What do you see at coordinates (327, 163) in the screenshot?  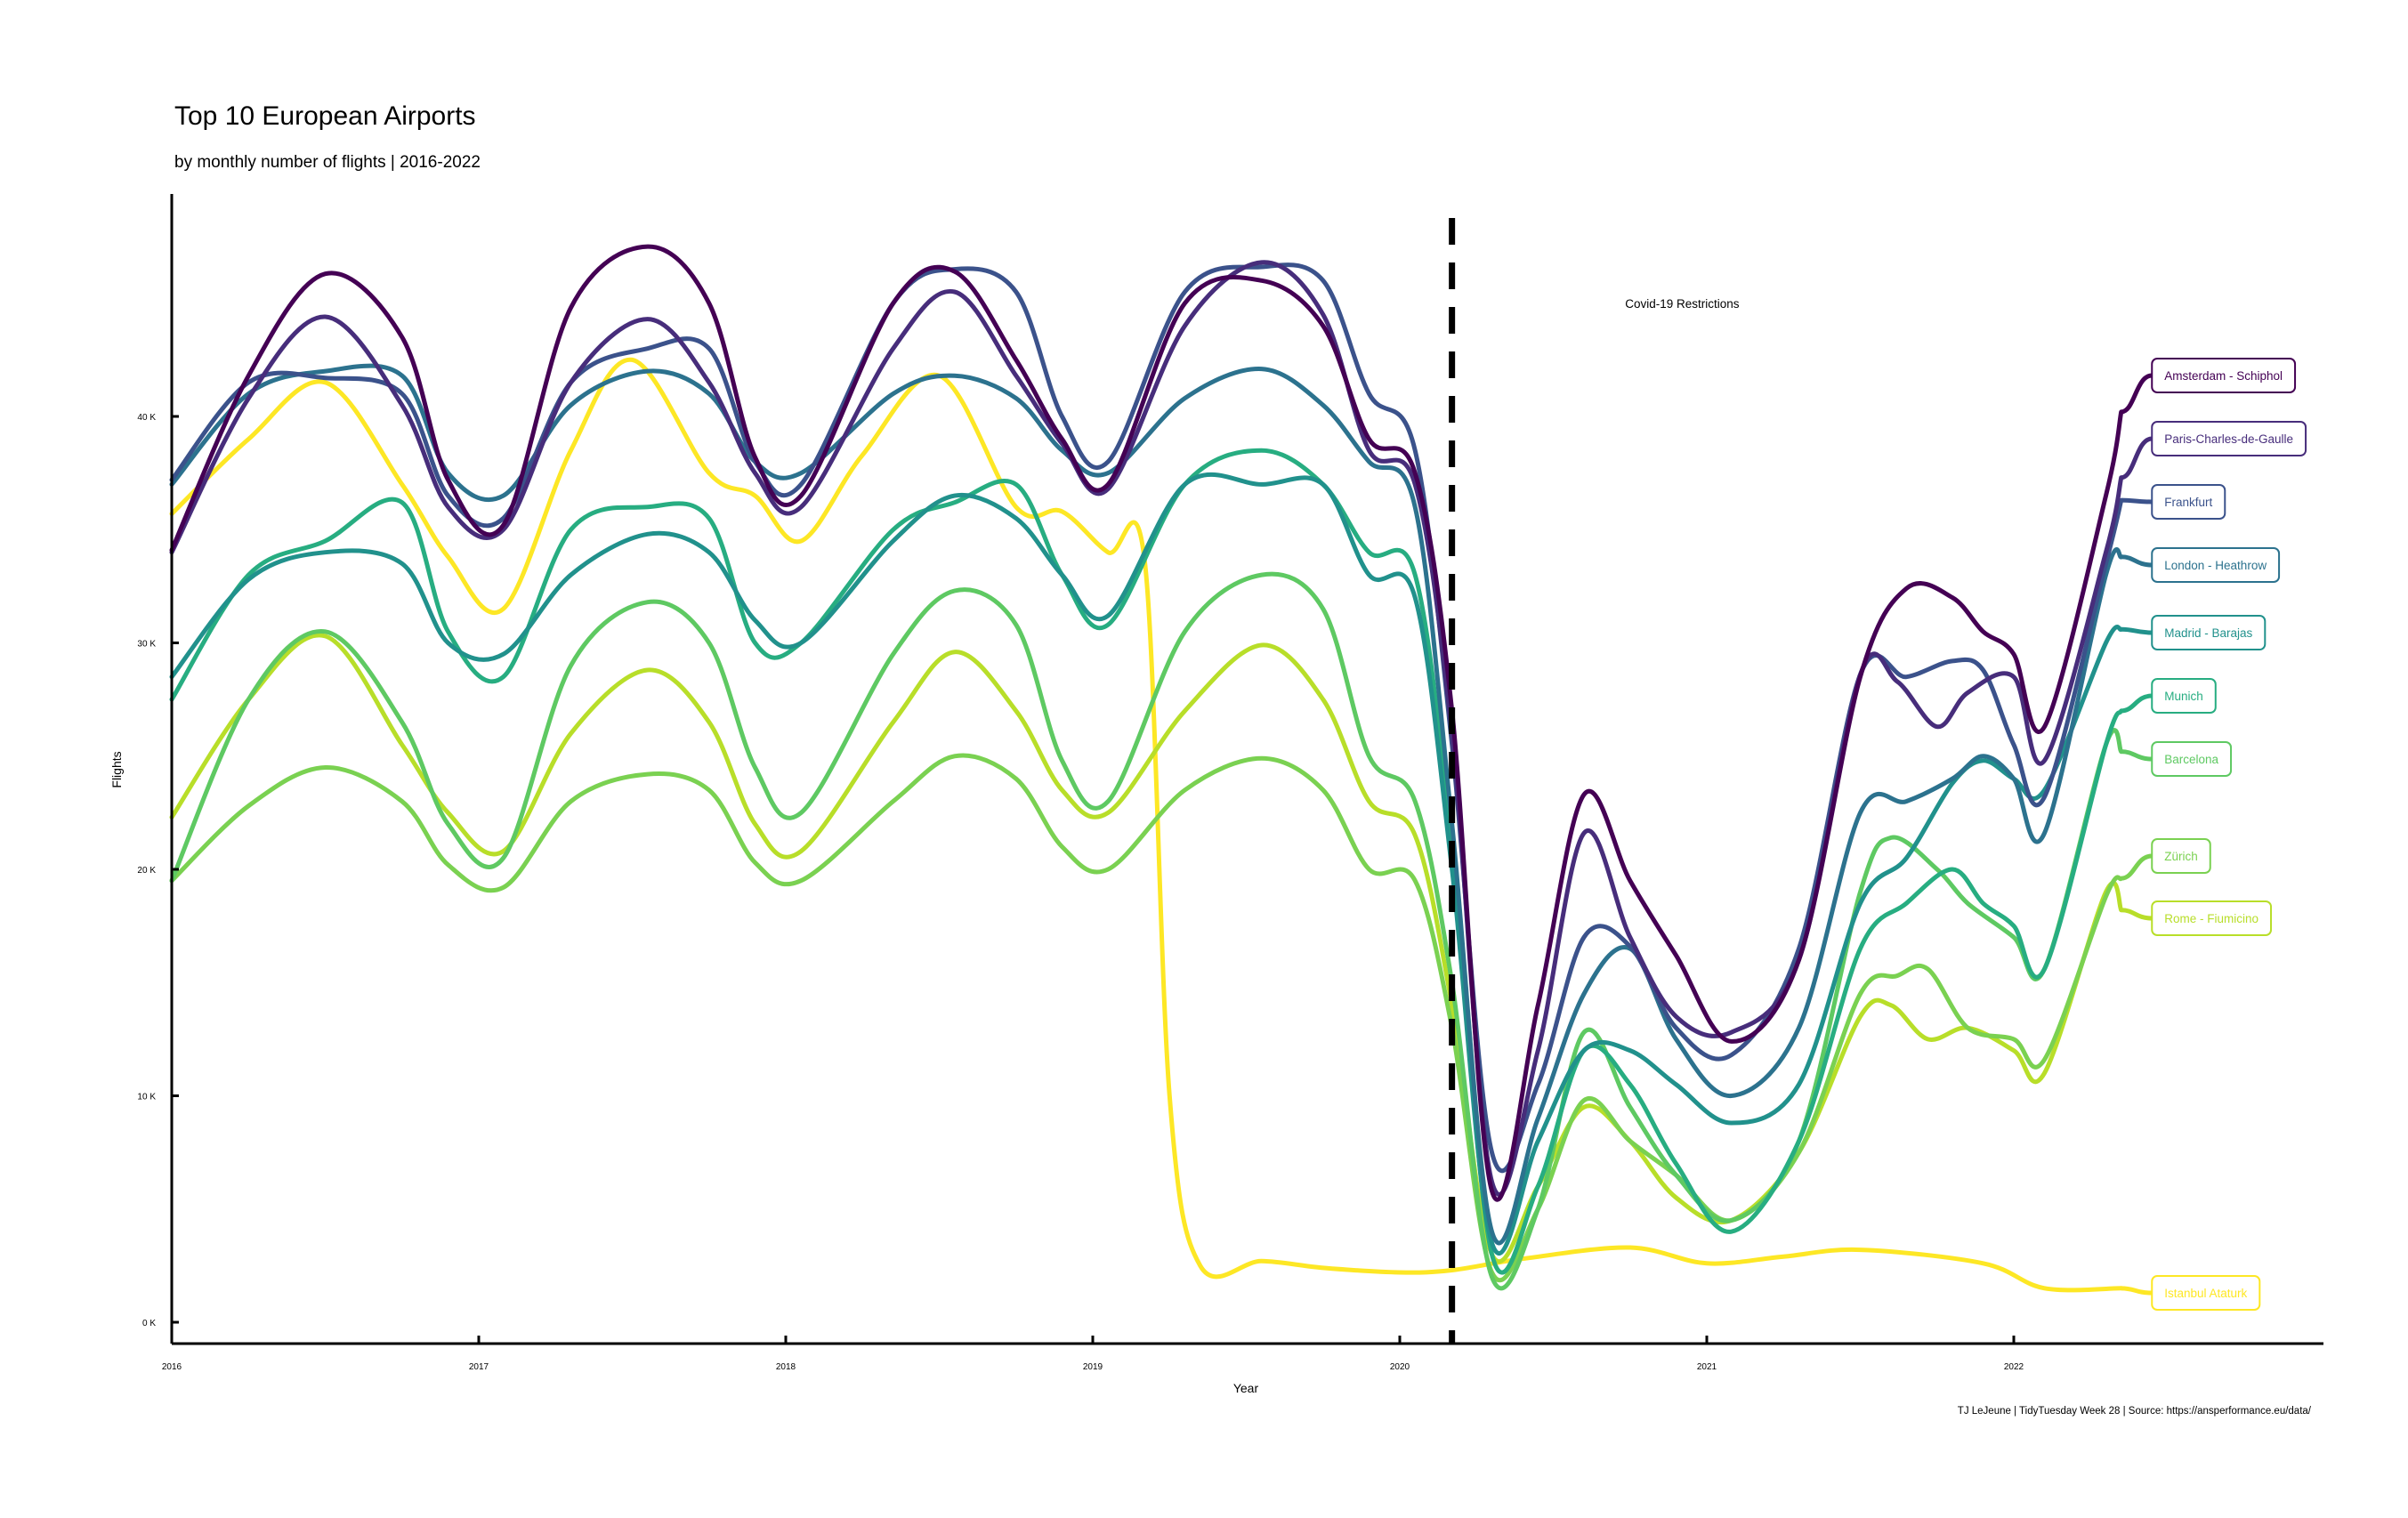 I see `chart-subtitle: by monthly number of flights | 2016-2022` at bounding box center [327, 163].